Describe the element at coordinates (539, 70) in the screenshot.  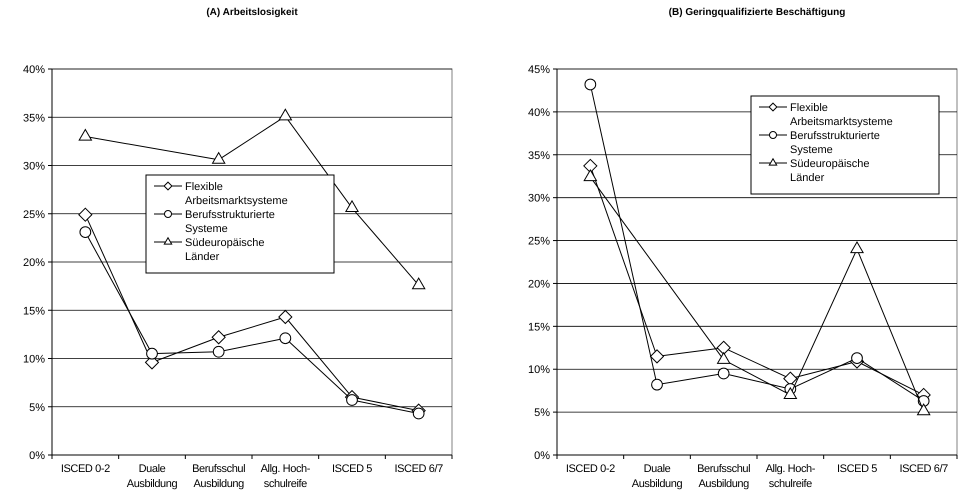
I see `y-tick-label: 45%` at that location.